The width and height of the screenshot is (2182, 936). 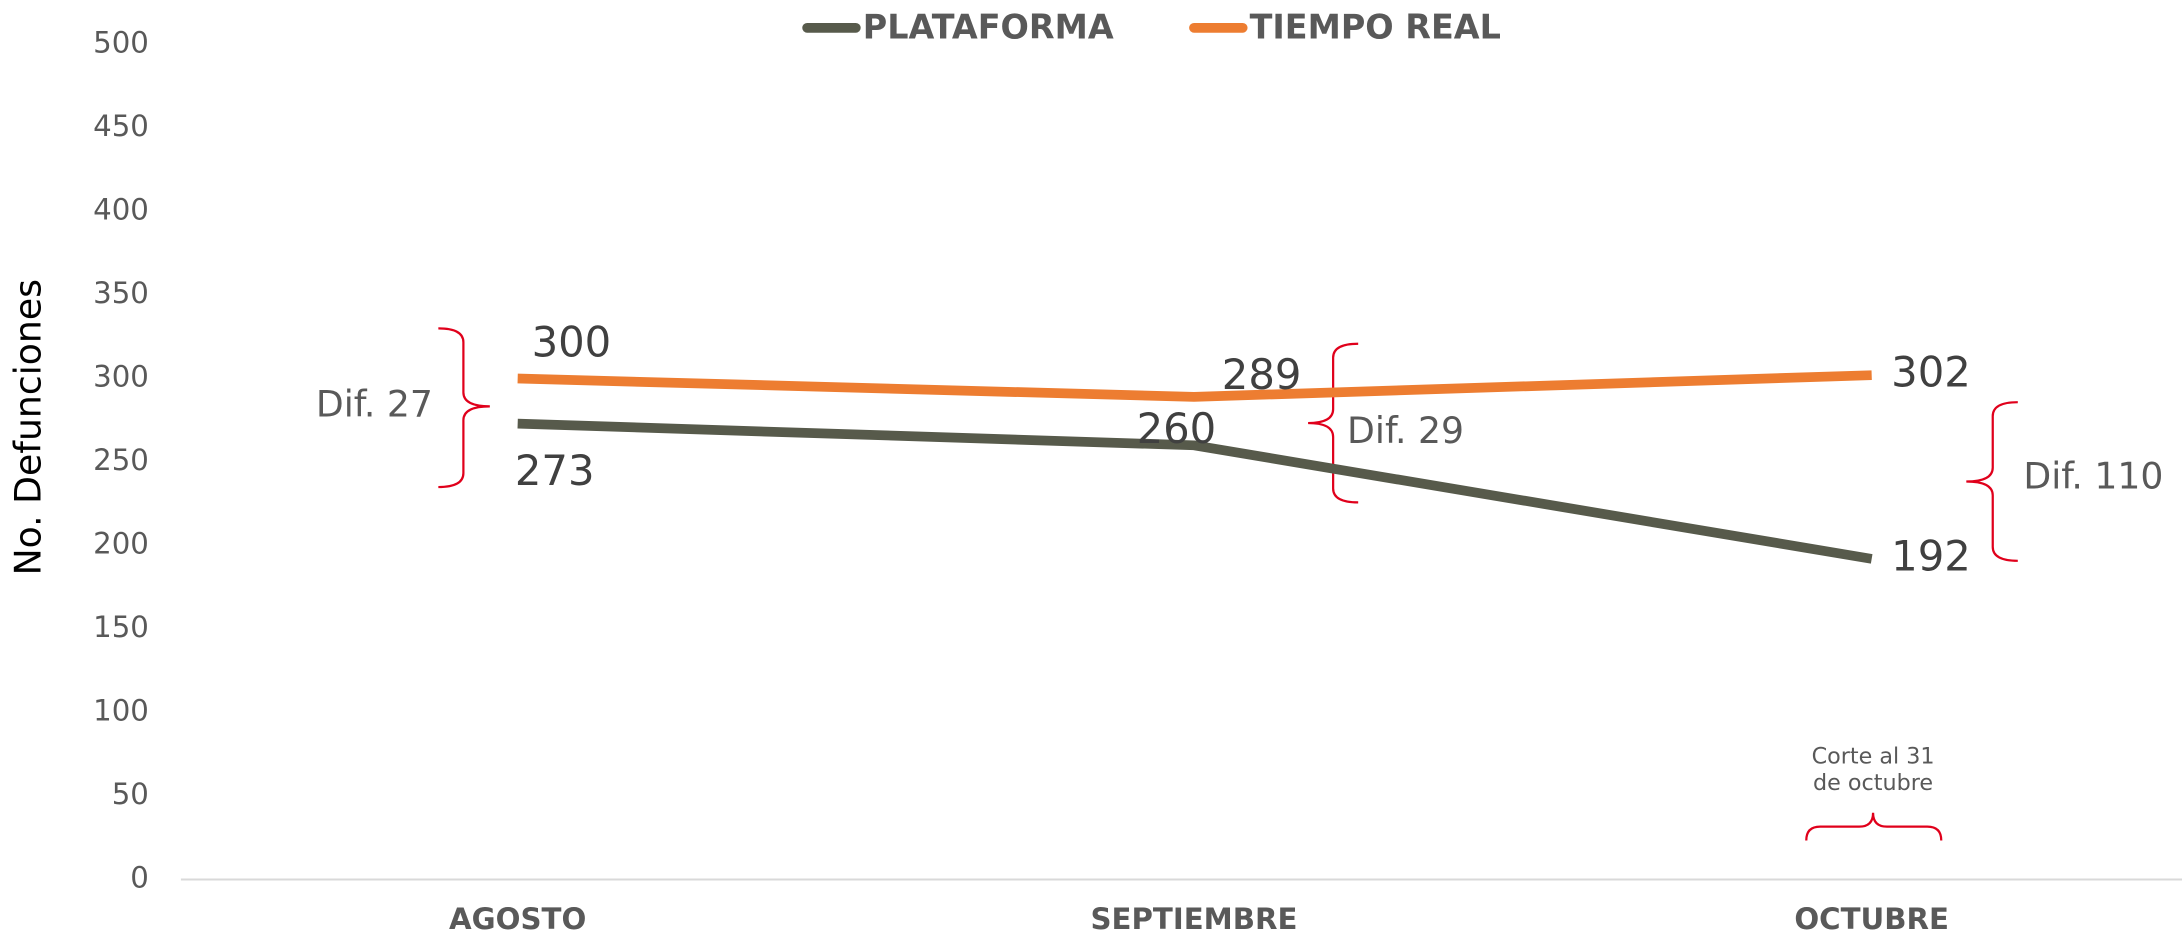 I want to click on annotation: Corte al 31, so click(x=1873, y=757).